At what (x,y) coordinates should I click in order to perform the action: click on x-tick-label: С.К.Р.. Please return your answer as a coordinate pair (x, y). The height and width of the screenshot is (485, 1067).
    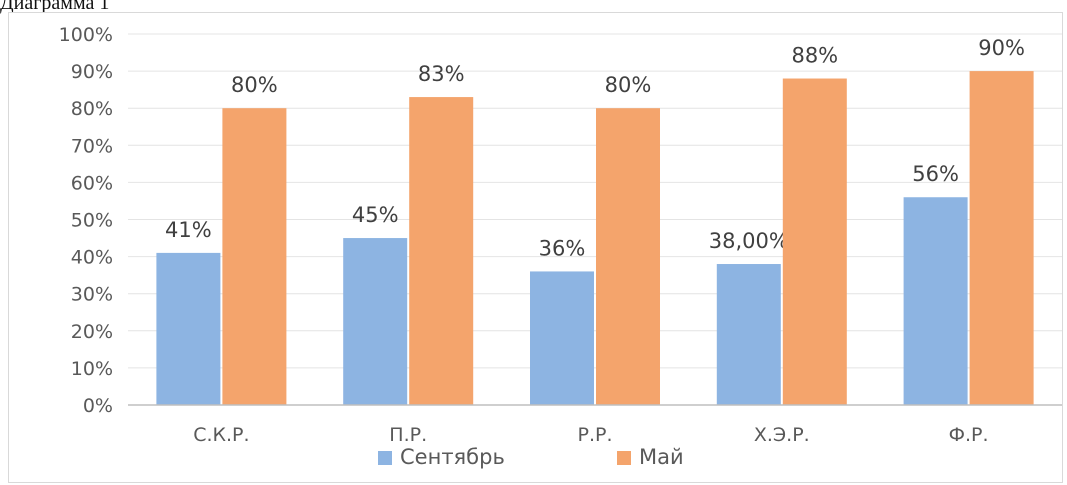
    Looking at the image, I should click on (221, 435).